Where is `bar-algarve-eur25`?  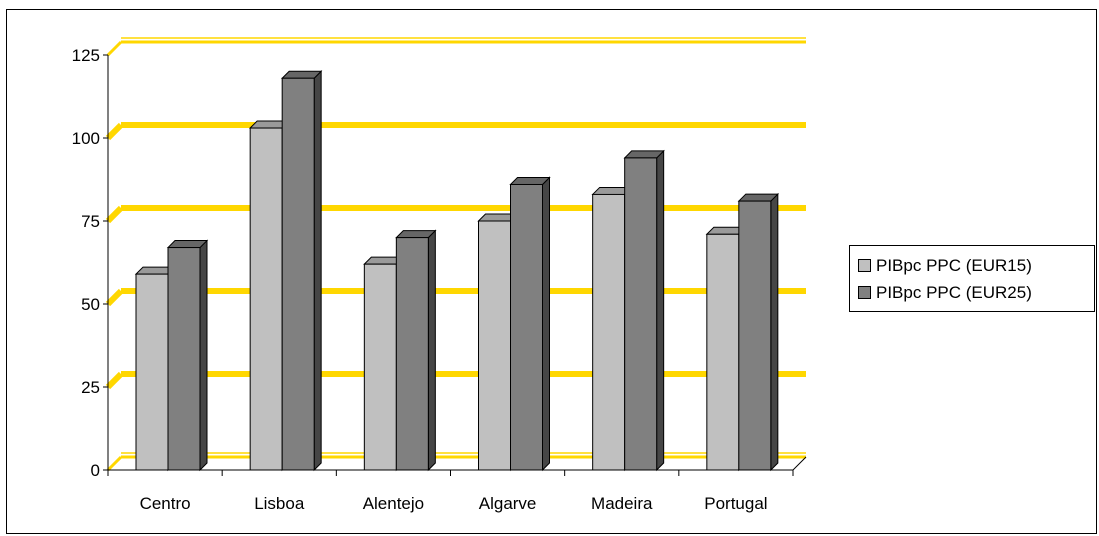
bar-algarve-eur25 is located at coordinates (530, 324).